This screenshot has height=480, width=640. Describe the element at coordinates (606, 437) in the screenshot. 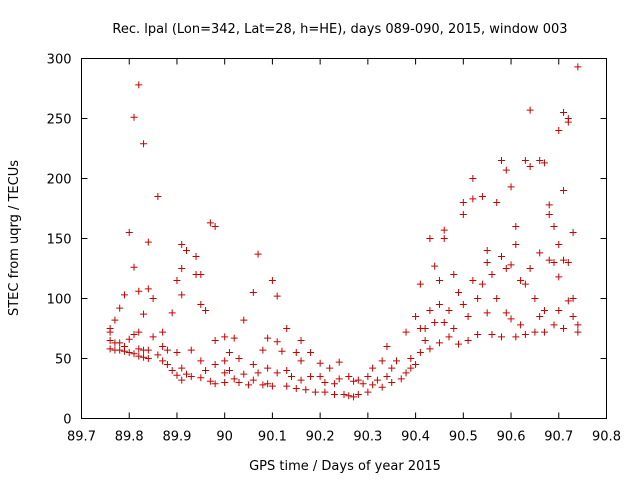

I see `x-tick-label: 90.8` at that location.